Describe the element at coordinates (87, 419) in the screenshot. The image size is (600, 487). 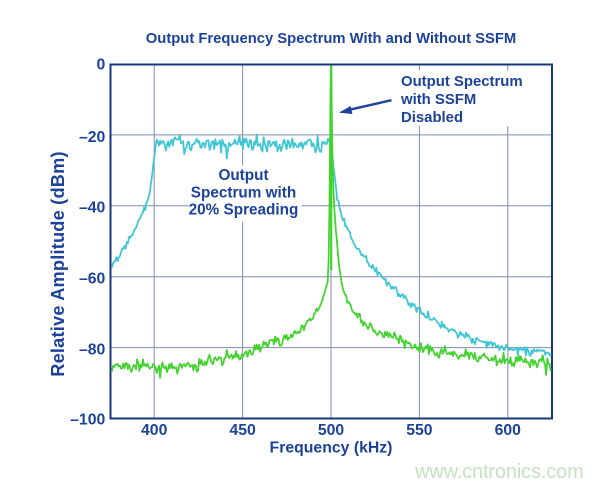
I see `svg-text: –100` at that location.